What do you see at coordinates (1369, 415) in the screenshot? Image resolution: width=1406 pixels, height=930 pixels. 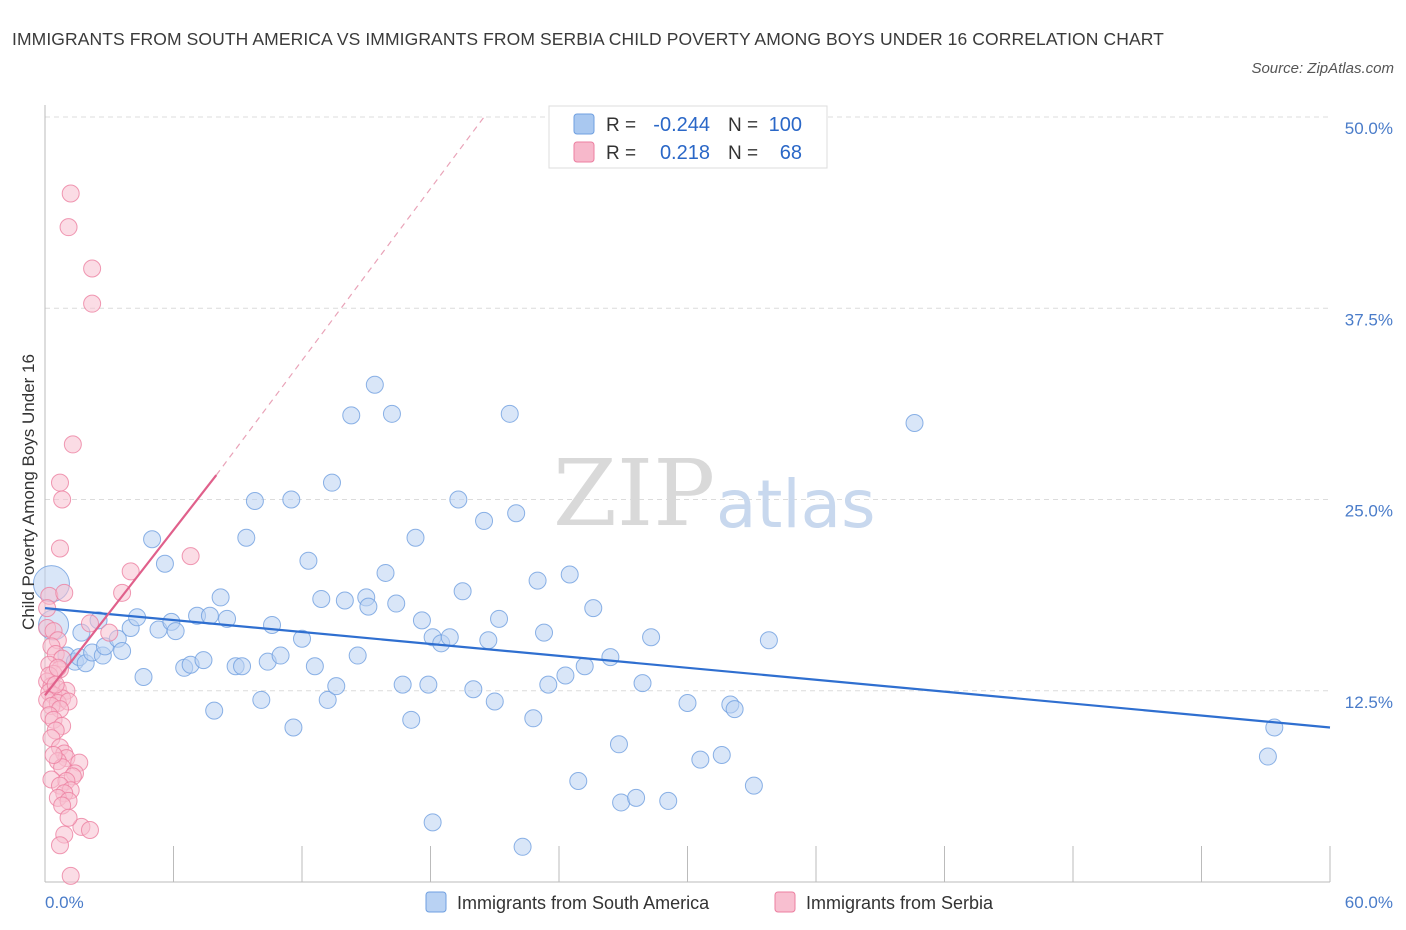 I see `y-tick-labels: 12.5% 25.0% 37.5% 50.0%` at bounding box center [1369, 415].